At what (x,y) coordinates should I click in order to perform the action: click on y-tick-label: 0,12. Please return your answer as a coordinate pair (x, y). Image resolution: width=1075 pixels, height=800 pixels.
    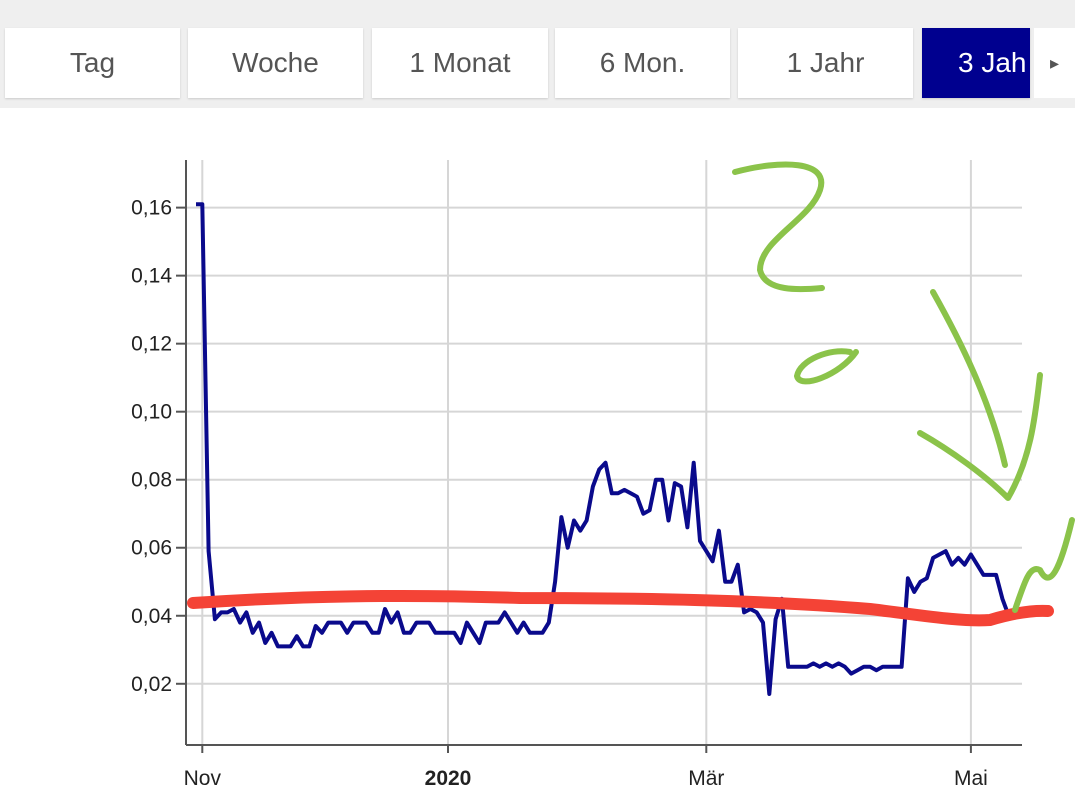
    Looking at the image, I should click on (151, 344).